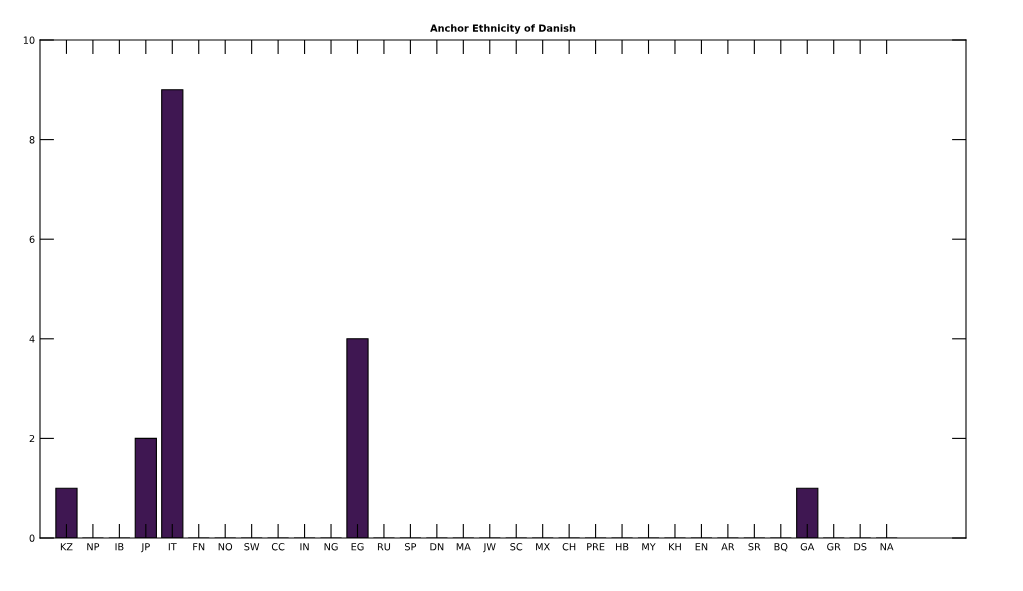 This screenshot has width=1023, height=591. What do you see at coordinates (32, 438) in the screenshot?
I see `y-tick-label: 2` at bounding box center [32, 438].